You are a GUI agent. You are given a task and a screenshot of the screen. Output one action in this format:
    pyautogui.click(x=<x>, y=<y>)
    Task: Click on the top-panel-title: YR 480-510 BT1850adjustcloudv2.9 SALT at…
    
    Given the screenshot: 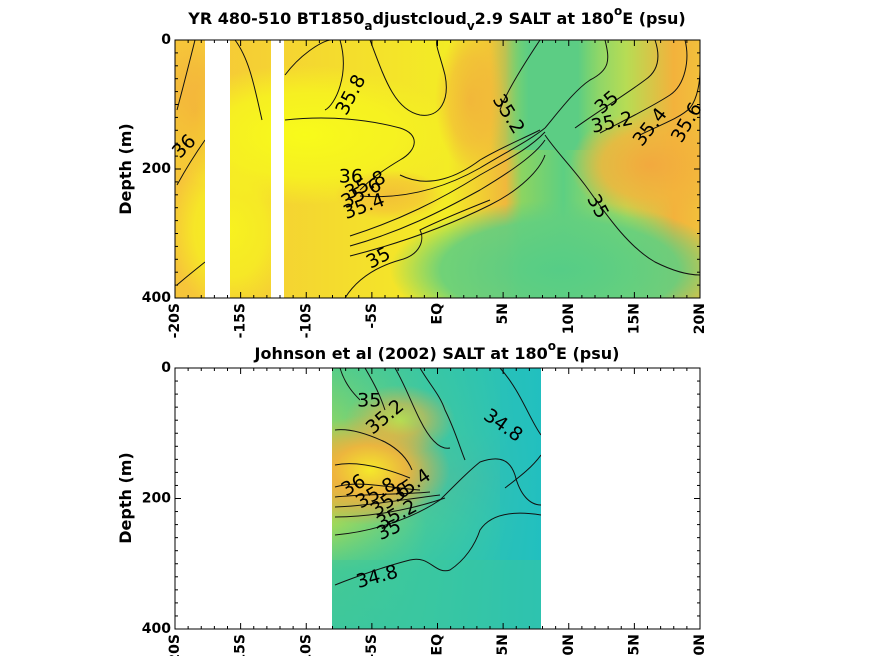 What is the action you would take?
    pyautogui.click(x=436, y=18)
    